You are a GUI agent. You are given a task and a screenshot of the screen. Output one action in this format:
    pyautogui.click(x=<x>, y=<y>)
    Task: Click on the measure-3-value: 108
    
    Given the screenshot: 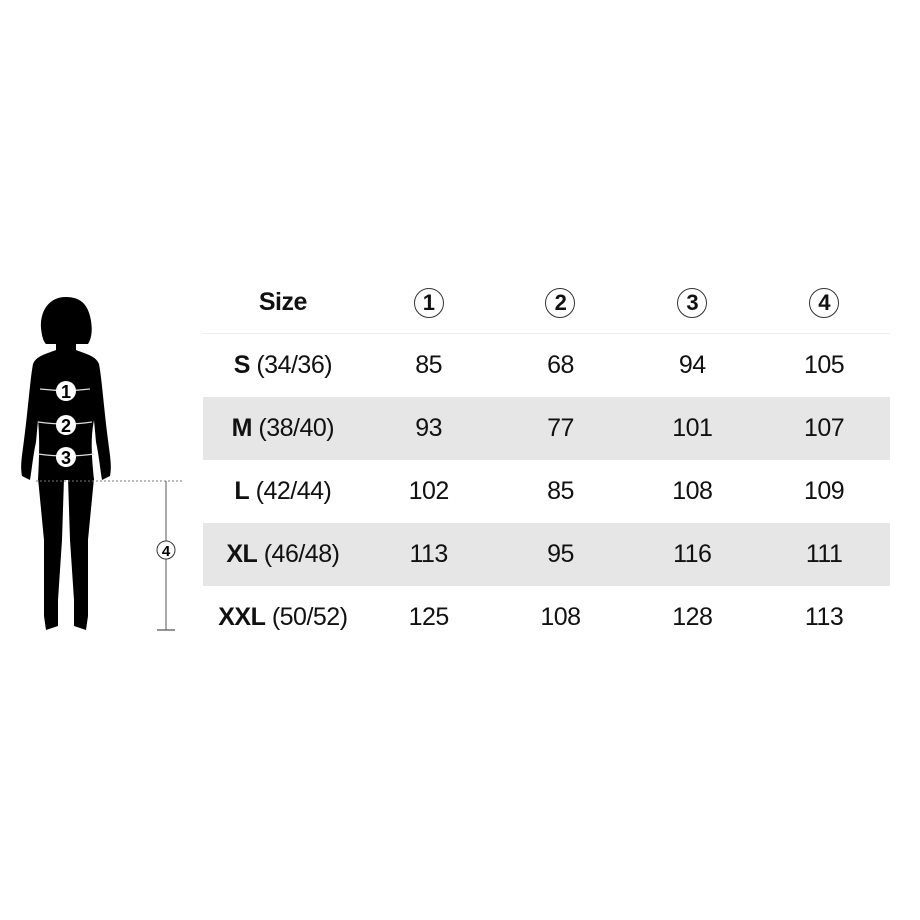 What is the action you would take?
    pyautogui.click(x=692, y=491)
    